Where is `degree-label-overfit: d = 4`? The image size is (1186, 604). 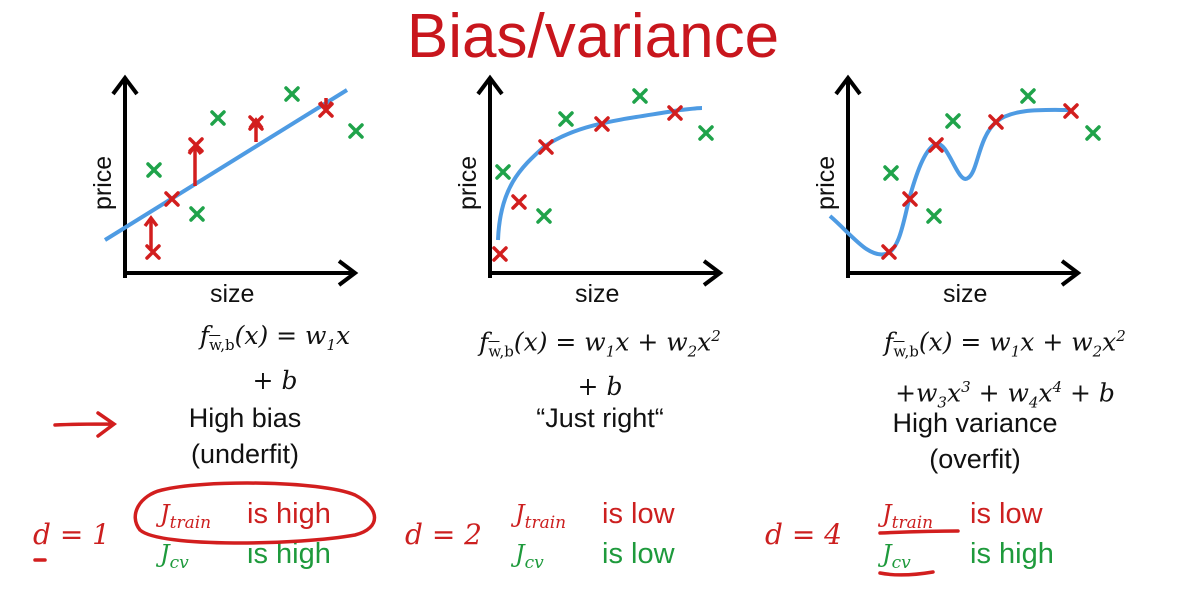 degree-label-overfit: d = 4 is located at coordinates (803, 534).